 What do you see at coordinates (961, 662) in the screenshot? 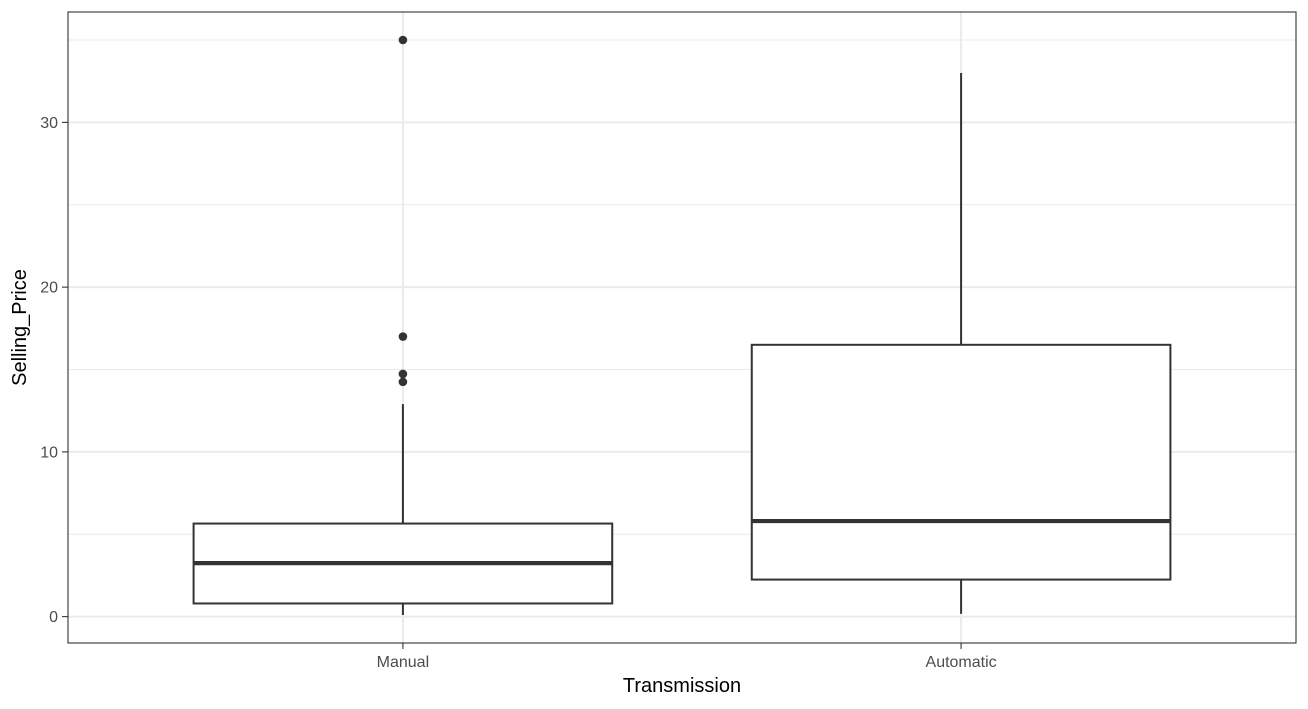
I see `x-tick-label: Automatic` at bounding box center [961, 662].